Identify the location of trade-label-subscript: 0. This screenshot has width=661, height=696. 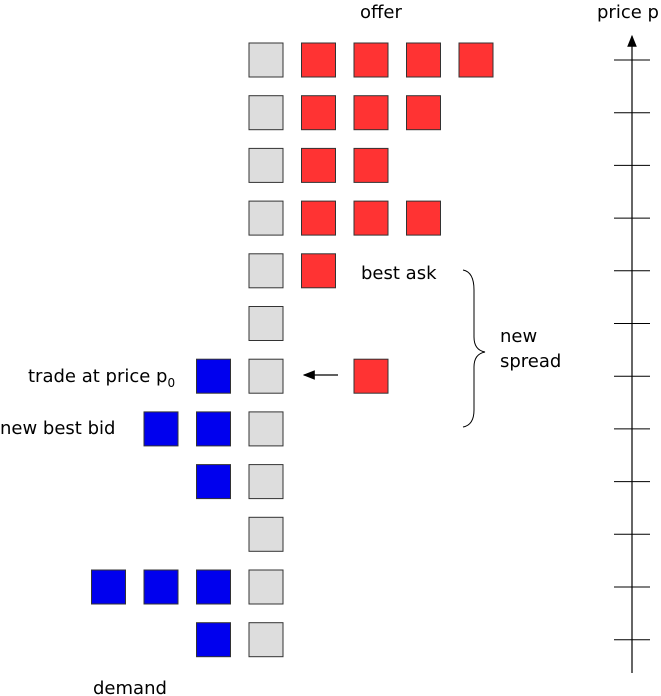
(171, 383).